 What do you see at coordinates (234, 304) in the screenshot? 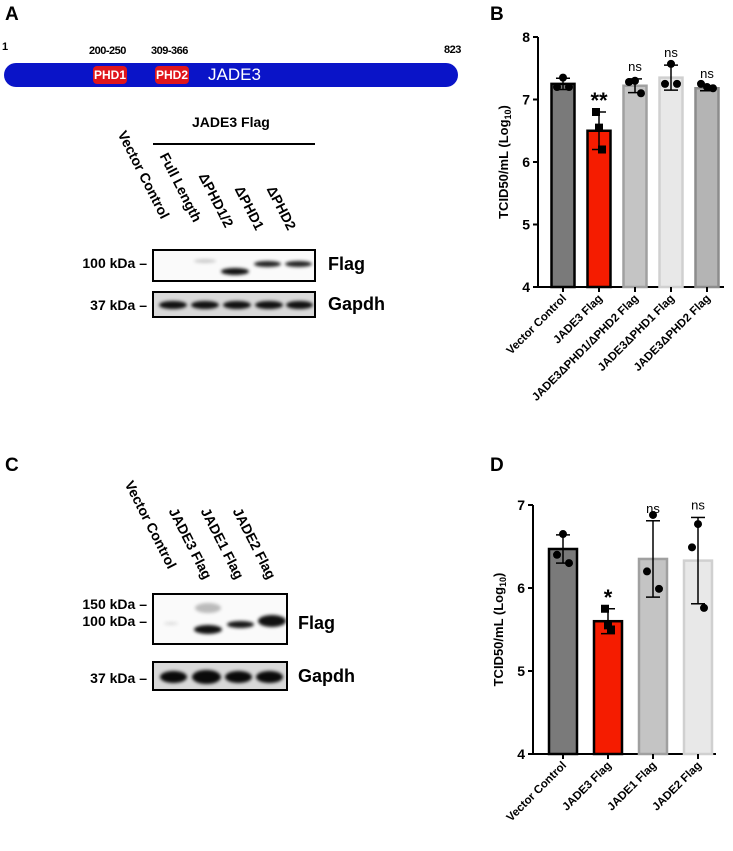
I see `blot-a-gapdh` at bounding box center [234, 304].